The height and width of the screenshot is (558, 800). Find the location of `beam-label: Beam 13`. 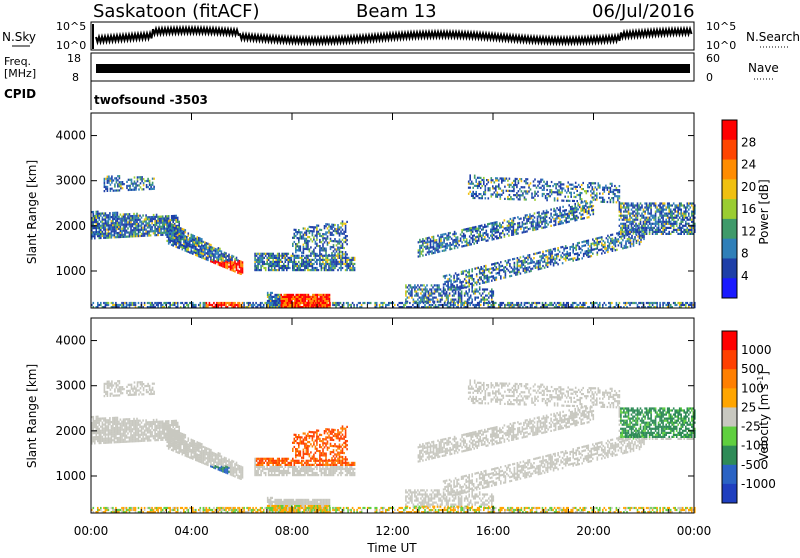

beam-label: Beam 13 is located at coordinates (396, 11).